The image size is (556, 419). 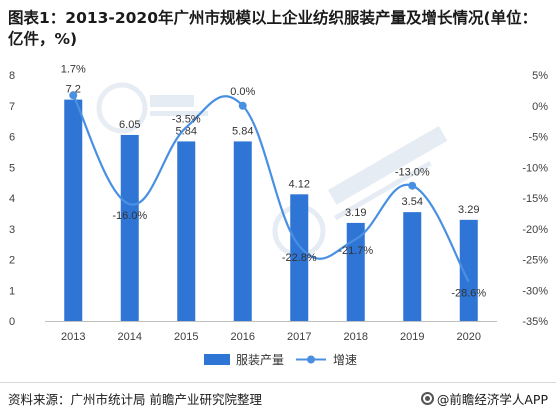 What do you see at coordinates (217, 359) in the screenshot?
I see `legend-bar-swatch` at bounding box center [217, 359].